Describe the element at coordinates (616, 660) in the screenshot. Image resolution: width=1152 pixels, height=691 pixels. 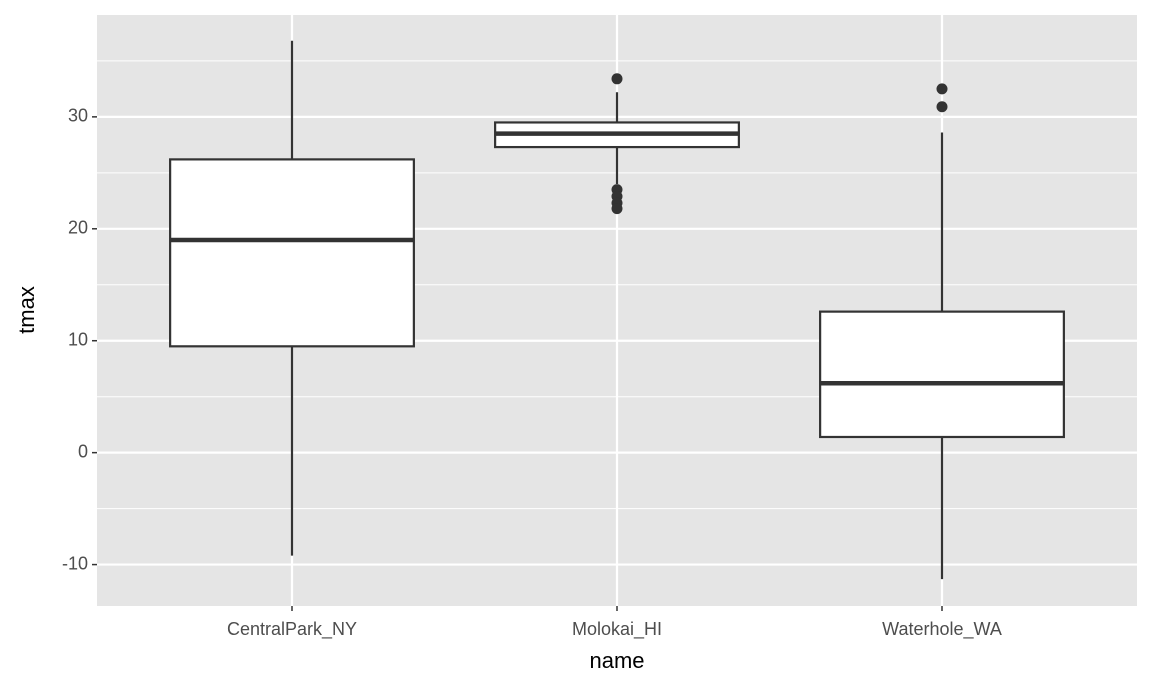
I see `x-axis-title: name` at that location.